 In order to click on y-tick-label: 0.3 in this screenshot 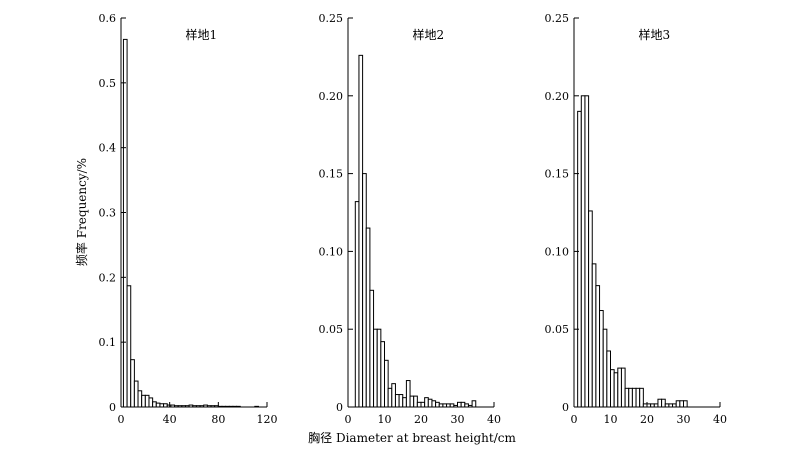, I will do `click(108, 213)`.